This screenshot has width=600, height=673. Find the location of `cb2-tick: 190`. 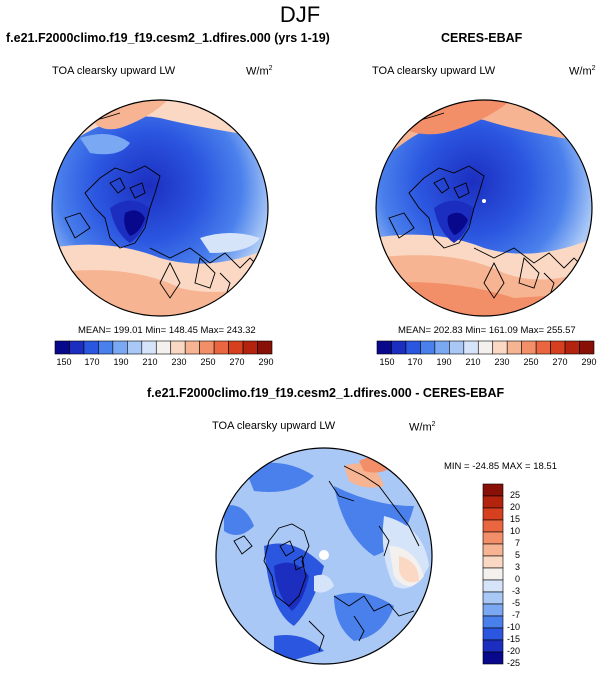

cb2-tick: 190 is located at coordinates (444, 362).